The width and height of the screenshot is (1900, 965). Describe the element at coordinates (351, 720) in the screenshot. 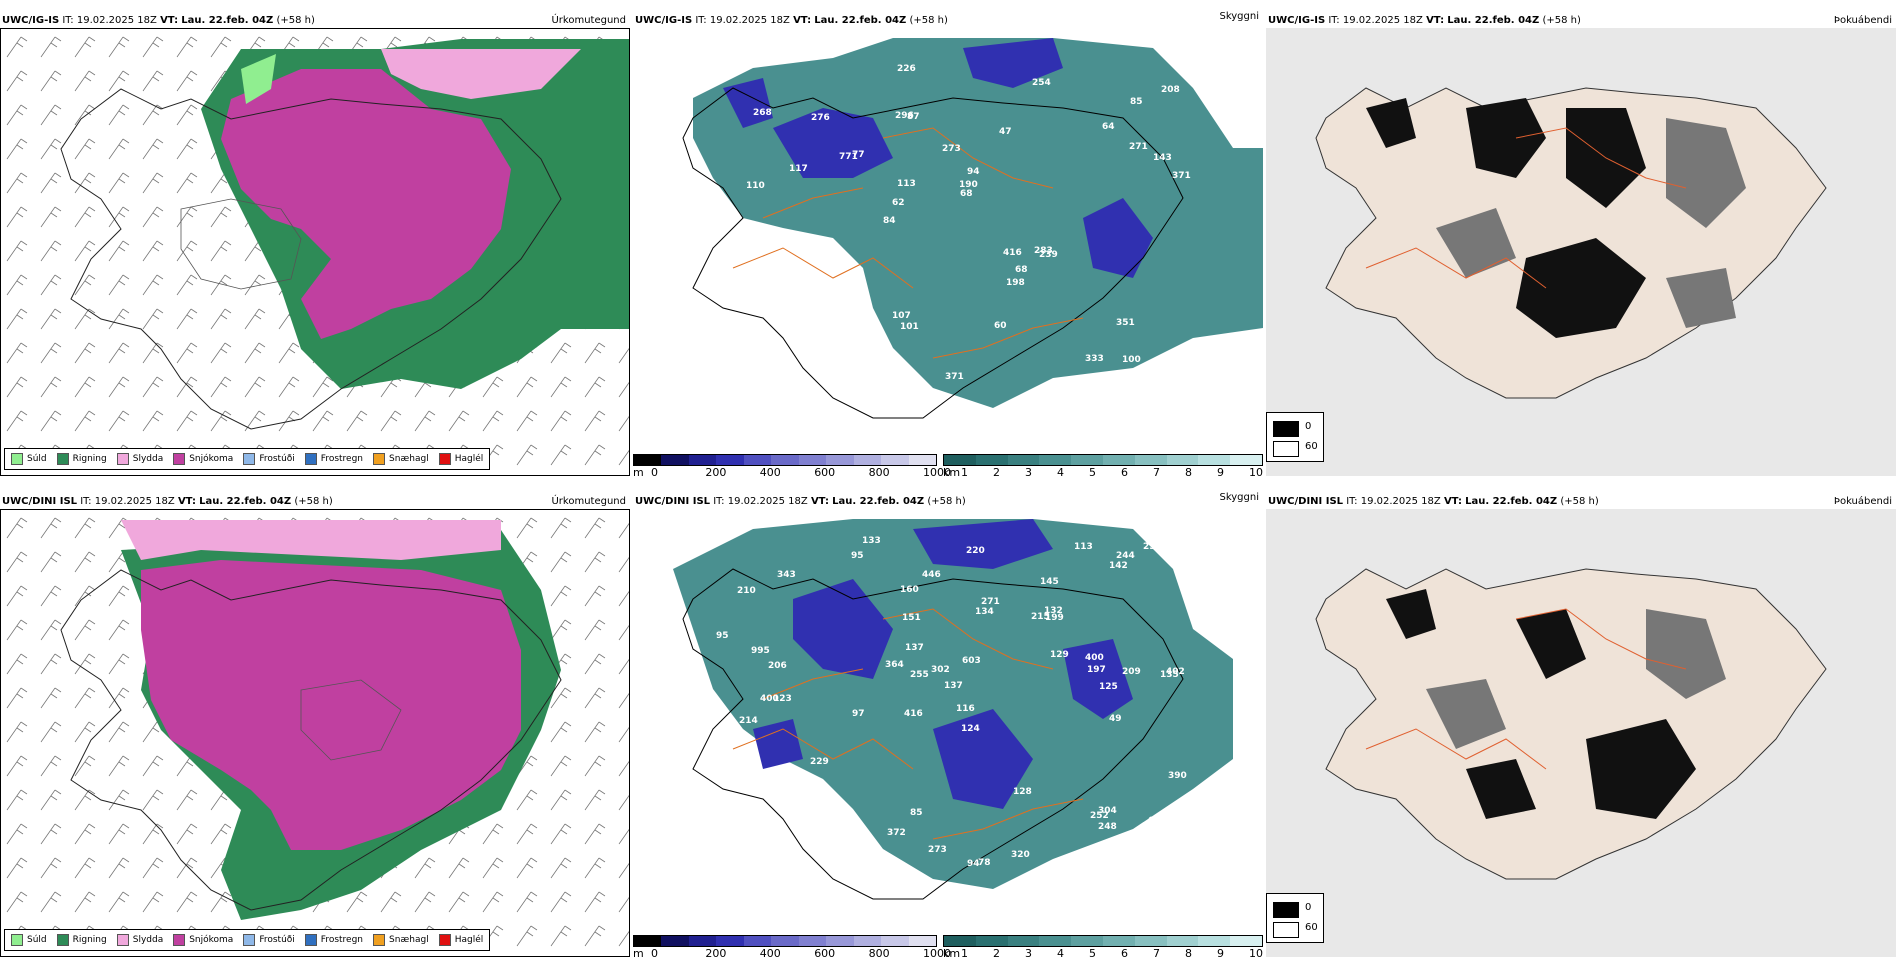

I see `highland-outline` at that location.